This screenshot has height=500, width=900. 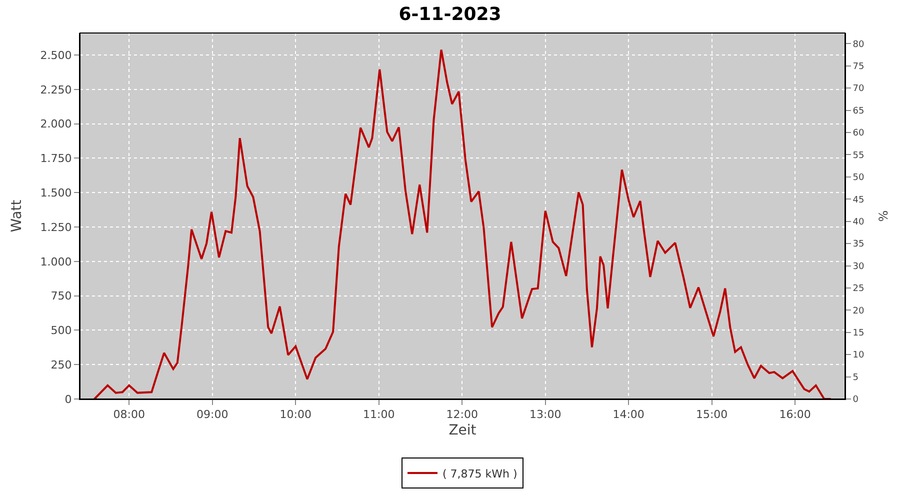 I want to click on x-tick-label: 11:00, so click(x=378, y=415).